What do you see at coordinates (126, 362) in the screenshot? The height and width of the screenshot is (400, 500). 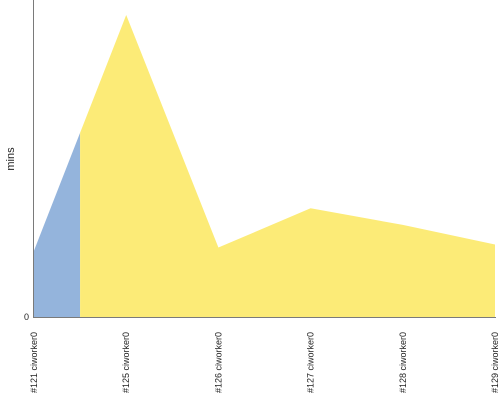 I see `x-tick-label: #125 ciworker0` at bounding box center [126, 362].